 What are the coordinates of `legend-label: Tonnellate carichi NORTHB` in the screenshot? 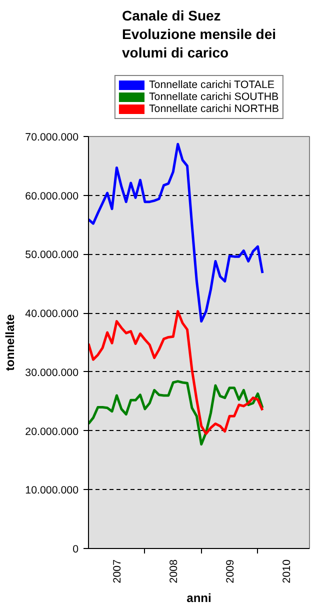 It's located at (214, 108).